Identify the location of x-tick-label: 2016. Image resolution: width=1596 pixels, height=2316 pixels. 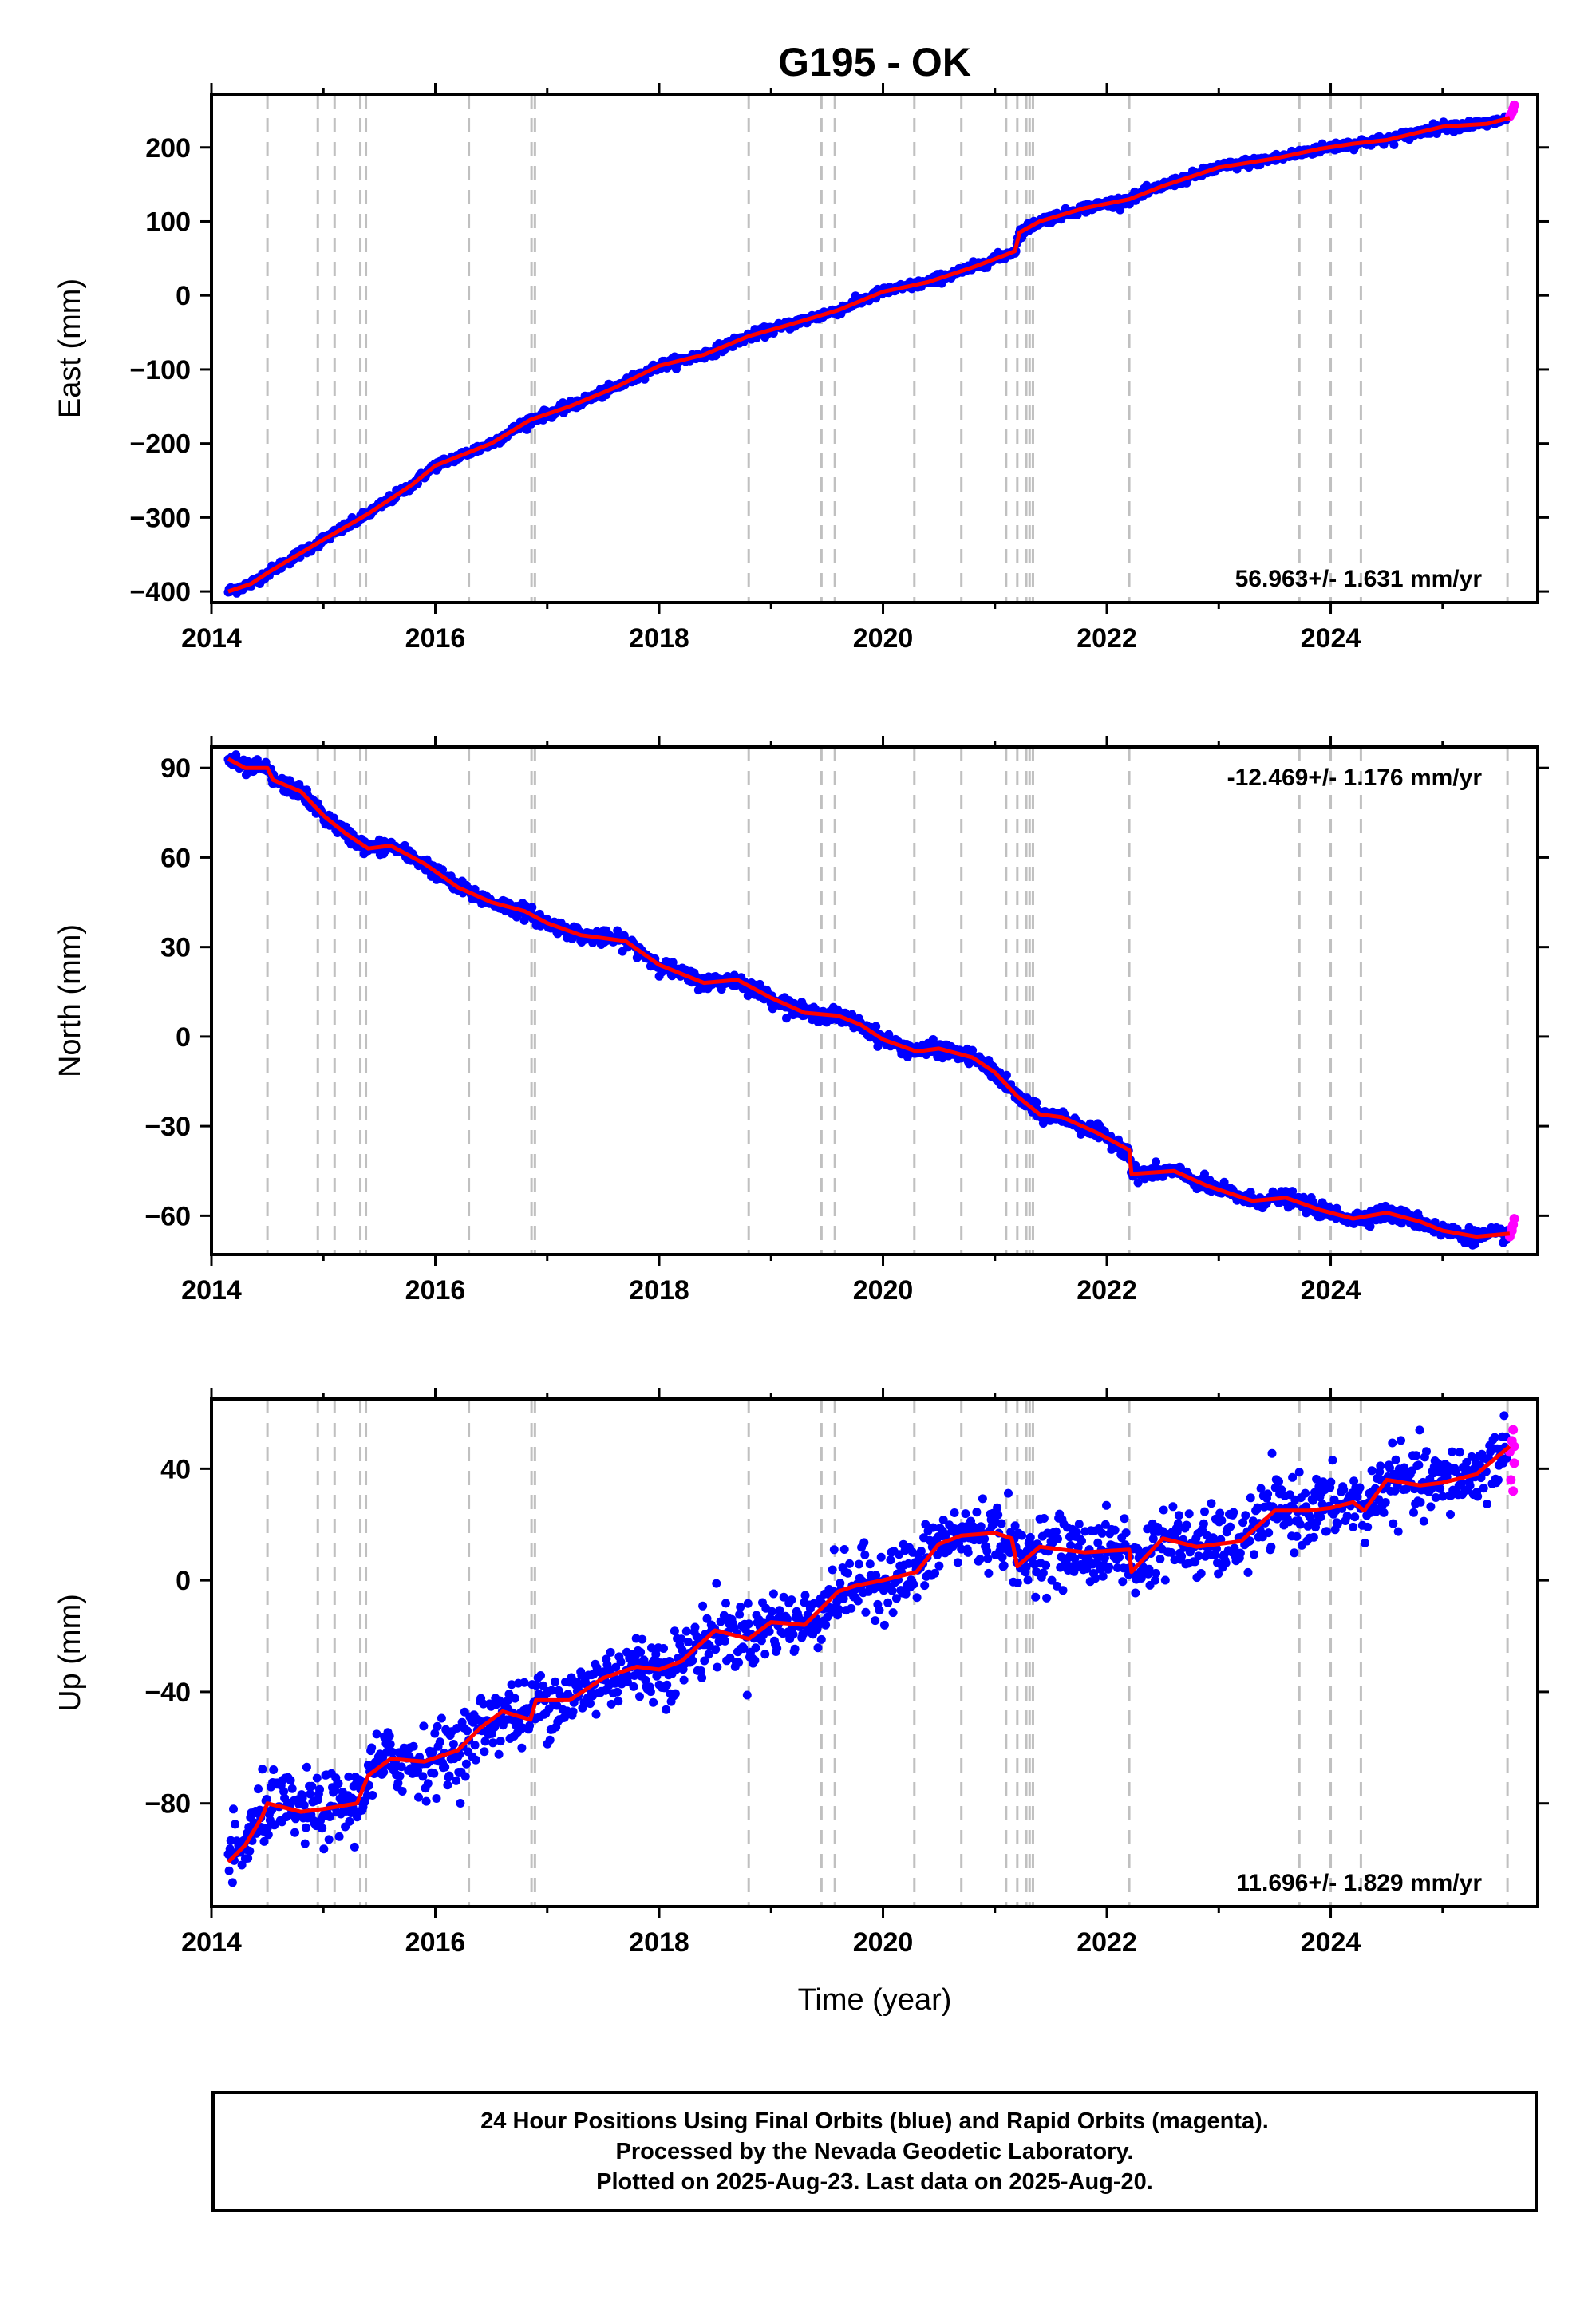
(435, 1942).